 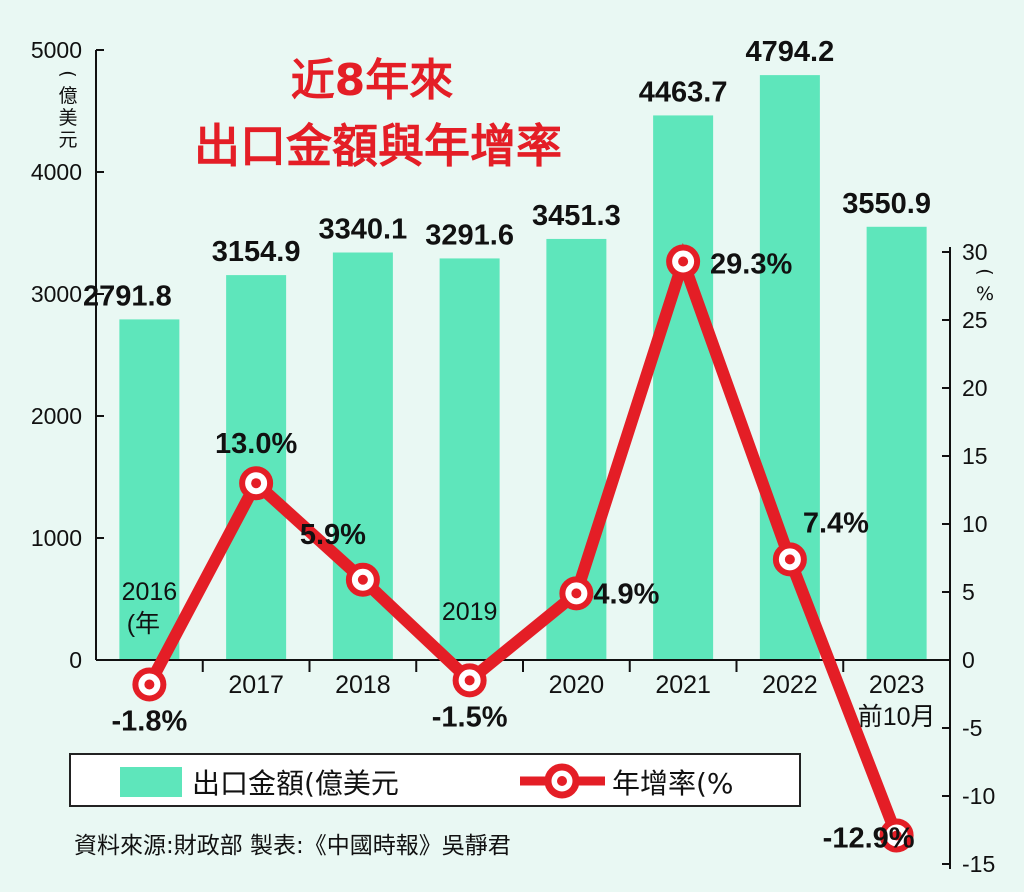 I want to click on right-axis-unit-char: (, so click(x=985, y=271).